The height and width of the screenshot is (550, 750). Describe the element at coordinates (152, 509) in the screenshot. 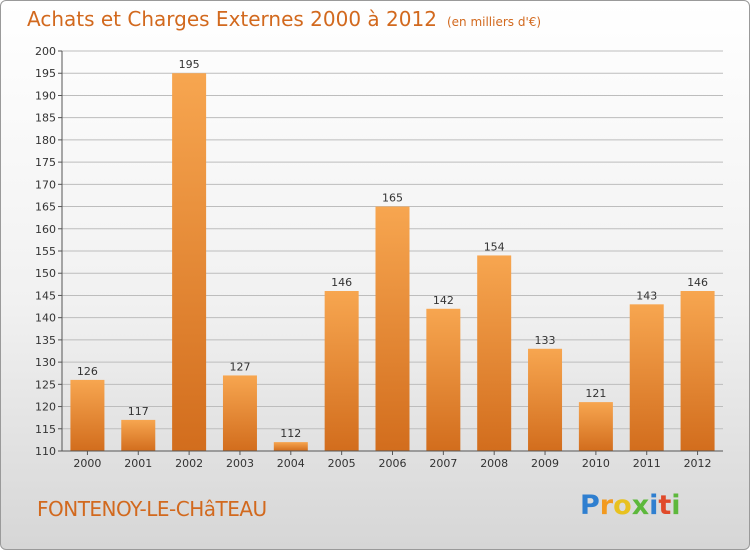

I see `location-name: FONTENOY-LE-CHâTEAU` at that location.